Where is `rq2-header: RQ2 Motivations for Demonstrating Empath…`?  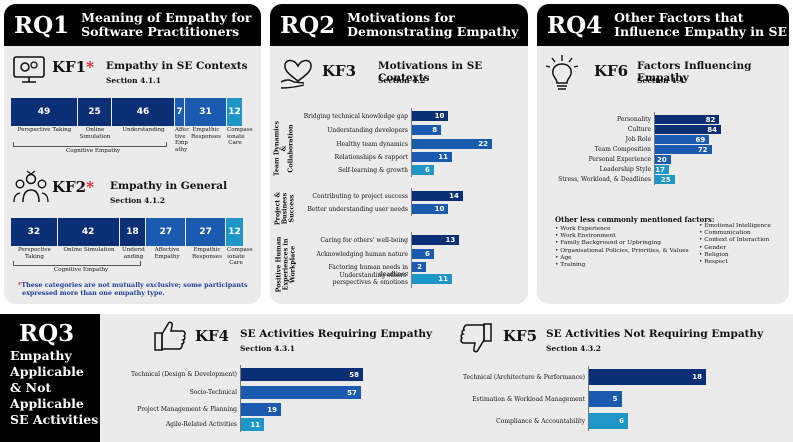
rq2-header: RQ2 Motivations for Demonstrating Empath… is located at coordinates (399, 25).